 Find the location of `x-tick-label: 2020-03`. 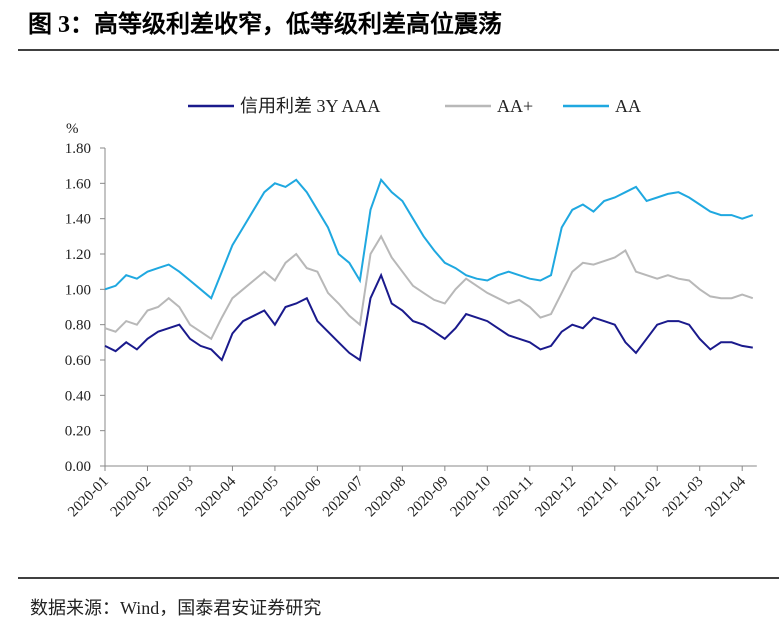

x-tick-label: 2020-03 is located at coordinates (173, 497).